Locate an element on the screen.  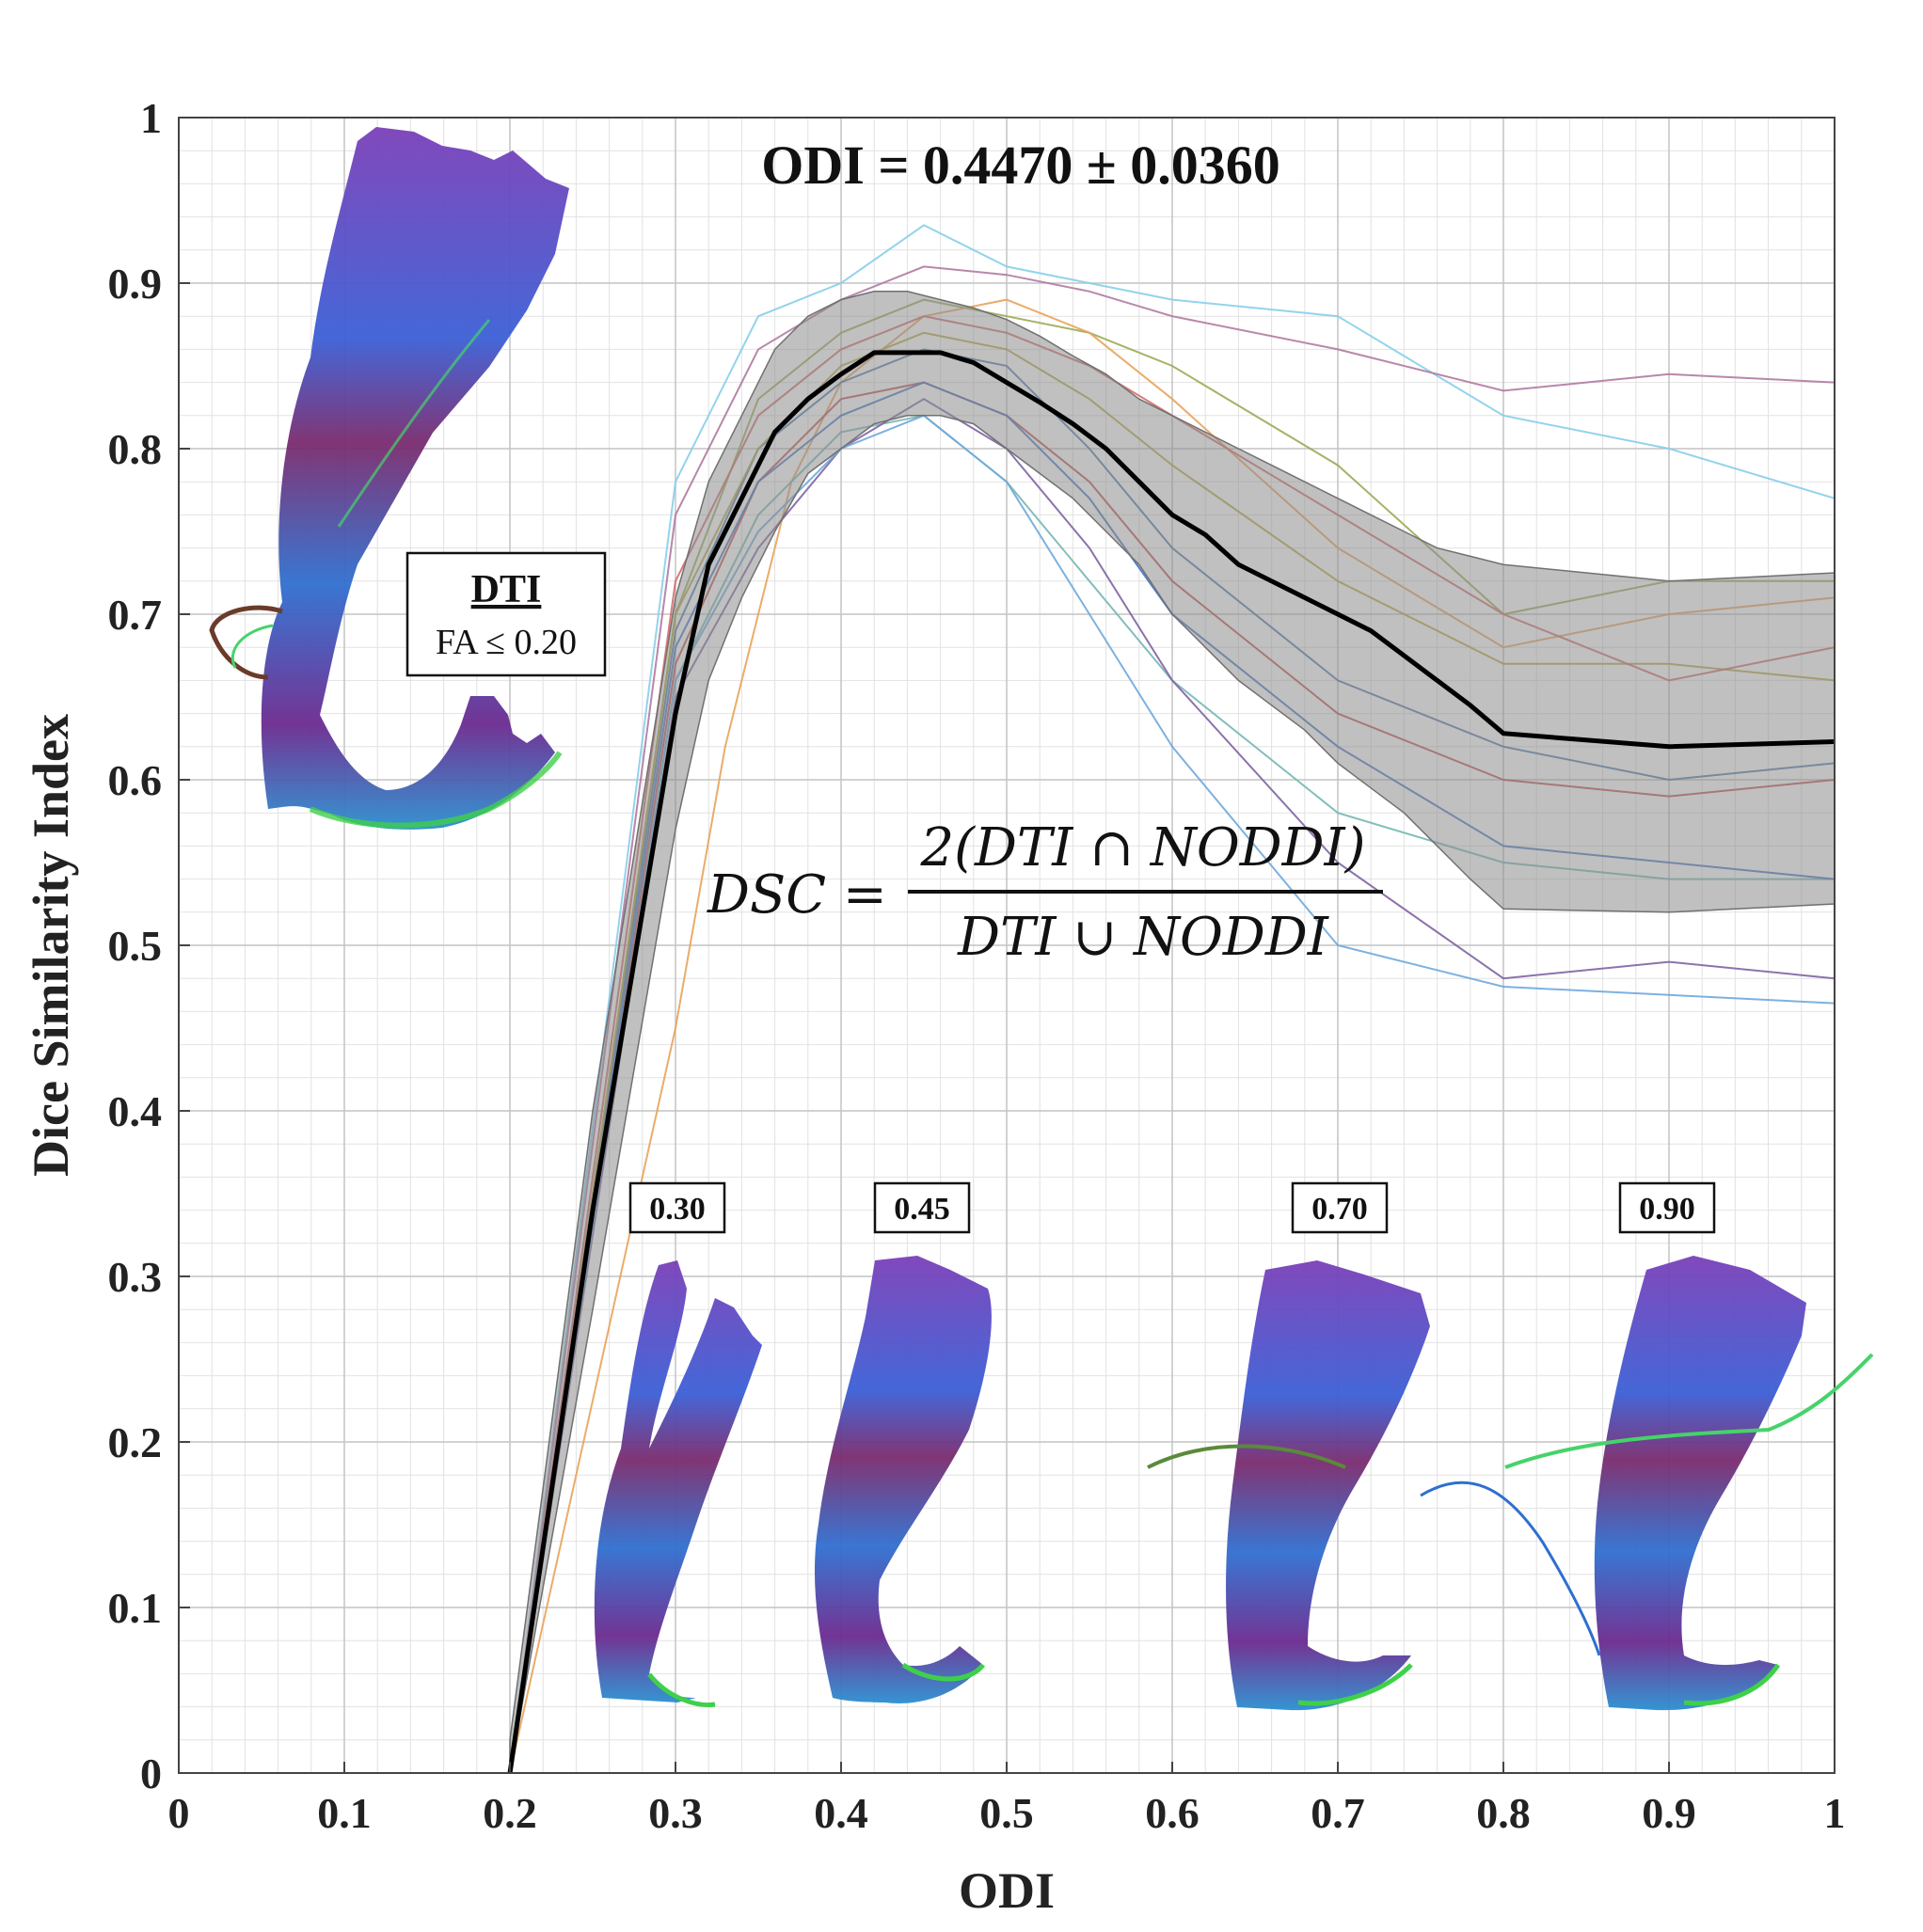
x-axis-ticks: 0 0.1 0.2 0.3 0.4 0.5 0.6 0.7 0.8 0.9 1 is located at coordinates (1007, 1799).